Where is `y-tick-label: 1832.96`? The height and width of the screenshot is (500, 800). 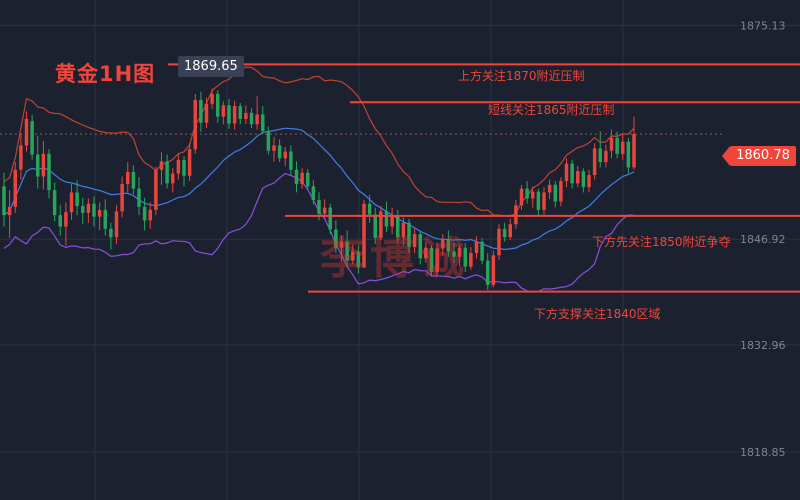
y-tick-label: 1832.96 is located at coordinates (763, 345).